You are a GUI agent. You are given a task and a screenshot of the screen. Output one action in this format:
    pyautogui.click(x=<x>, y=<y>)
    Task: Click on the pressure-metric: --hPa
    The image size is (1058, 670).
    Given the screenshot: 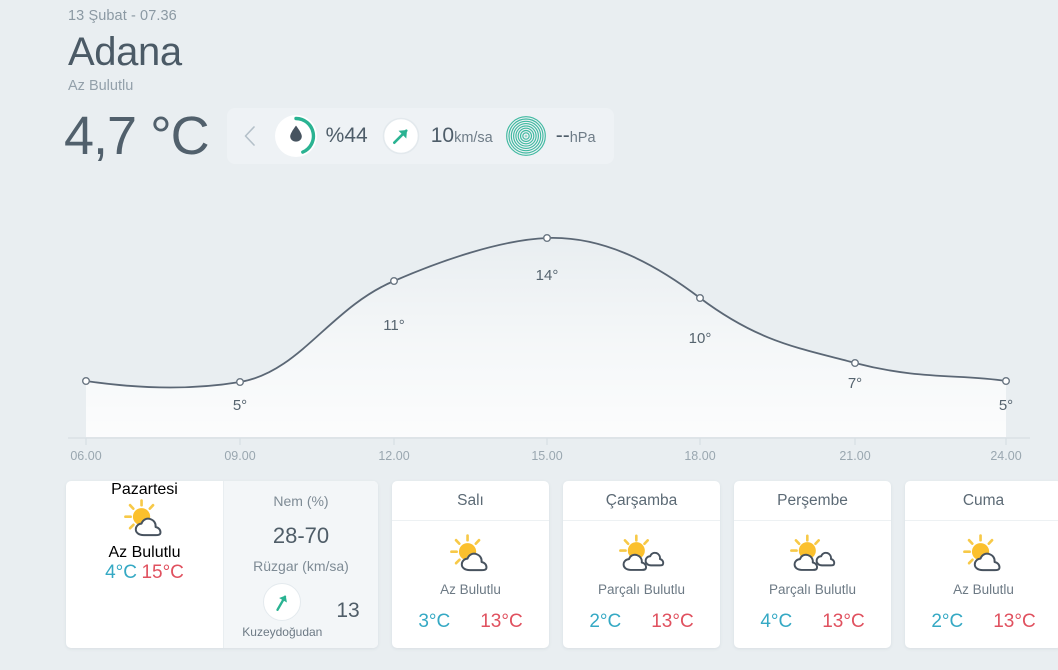 What is the action you would take?
    pyautogui.click(x=550, y=136)
    